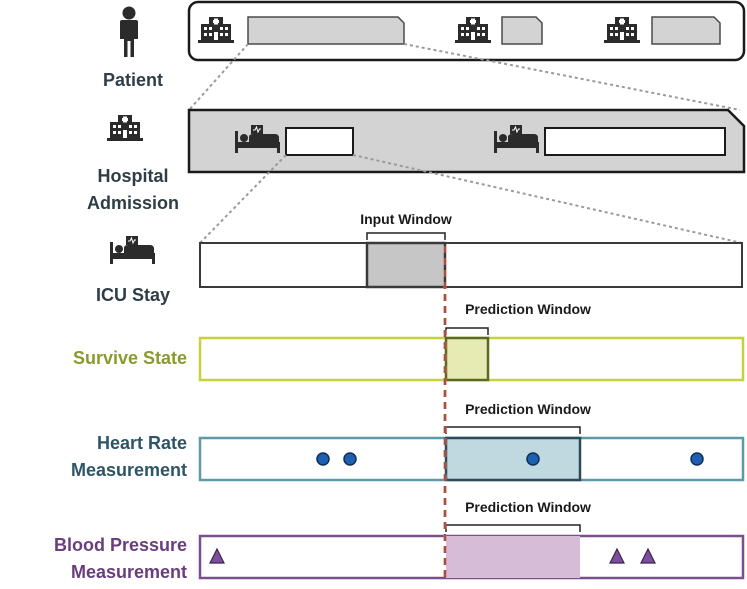 The height and width of the screenshot is (589, 747). What do you see at coordinates (406, 219) in the screenshot?
I see `input-window-label: Input Window` at bounding box center [406, 219].